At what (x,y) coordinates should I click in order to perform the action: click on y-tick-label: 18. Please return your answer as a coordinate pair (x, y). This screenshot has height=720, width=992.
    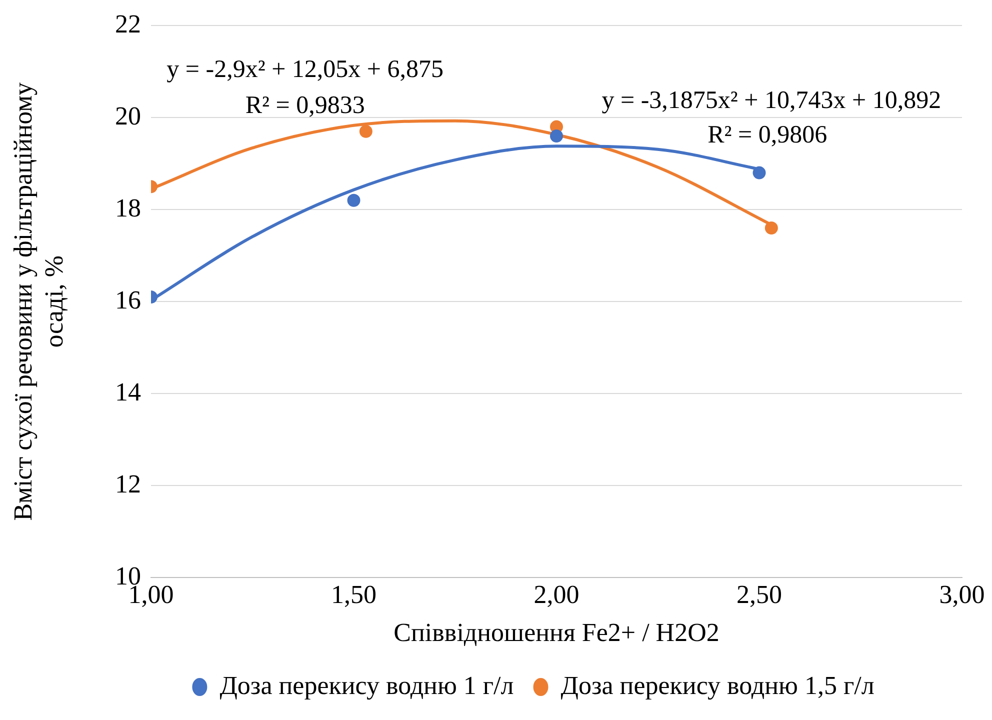
    Looking at the image, I should click on (128, 207).